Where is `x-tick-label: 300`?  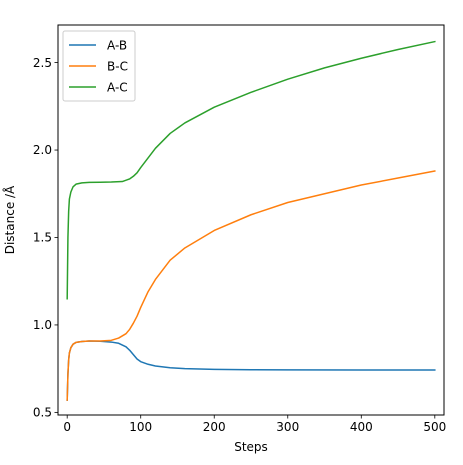
x-tick-label: 300 is located at coordinates (287, 427).